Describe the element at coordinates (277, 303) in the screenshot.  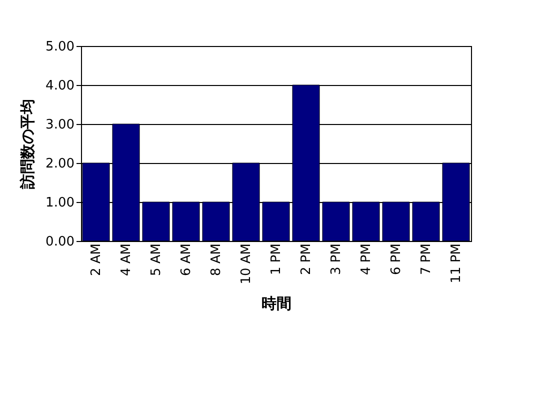
I see `x-axis-title: 時間` at that location.